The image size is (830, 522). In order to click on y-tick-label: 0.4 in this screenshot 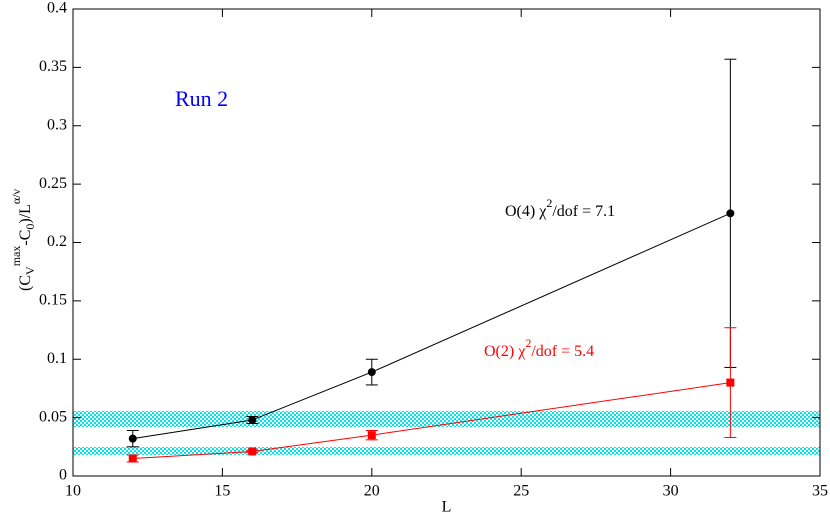, I will do `click(57, 8)`.